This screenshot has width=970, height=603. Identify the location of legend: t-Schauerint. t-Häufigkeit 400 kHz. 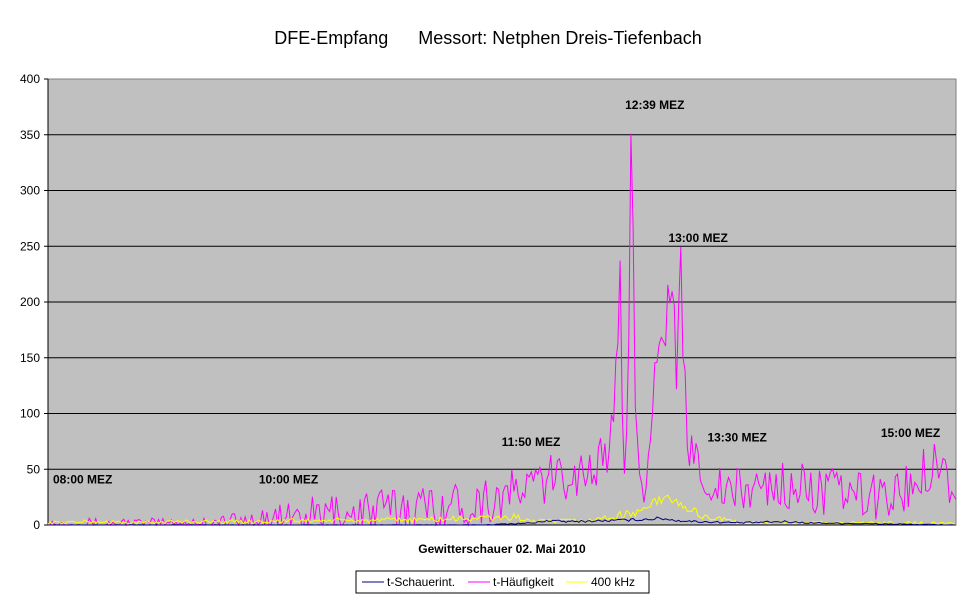
(502, 582).